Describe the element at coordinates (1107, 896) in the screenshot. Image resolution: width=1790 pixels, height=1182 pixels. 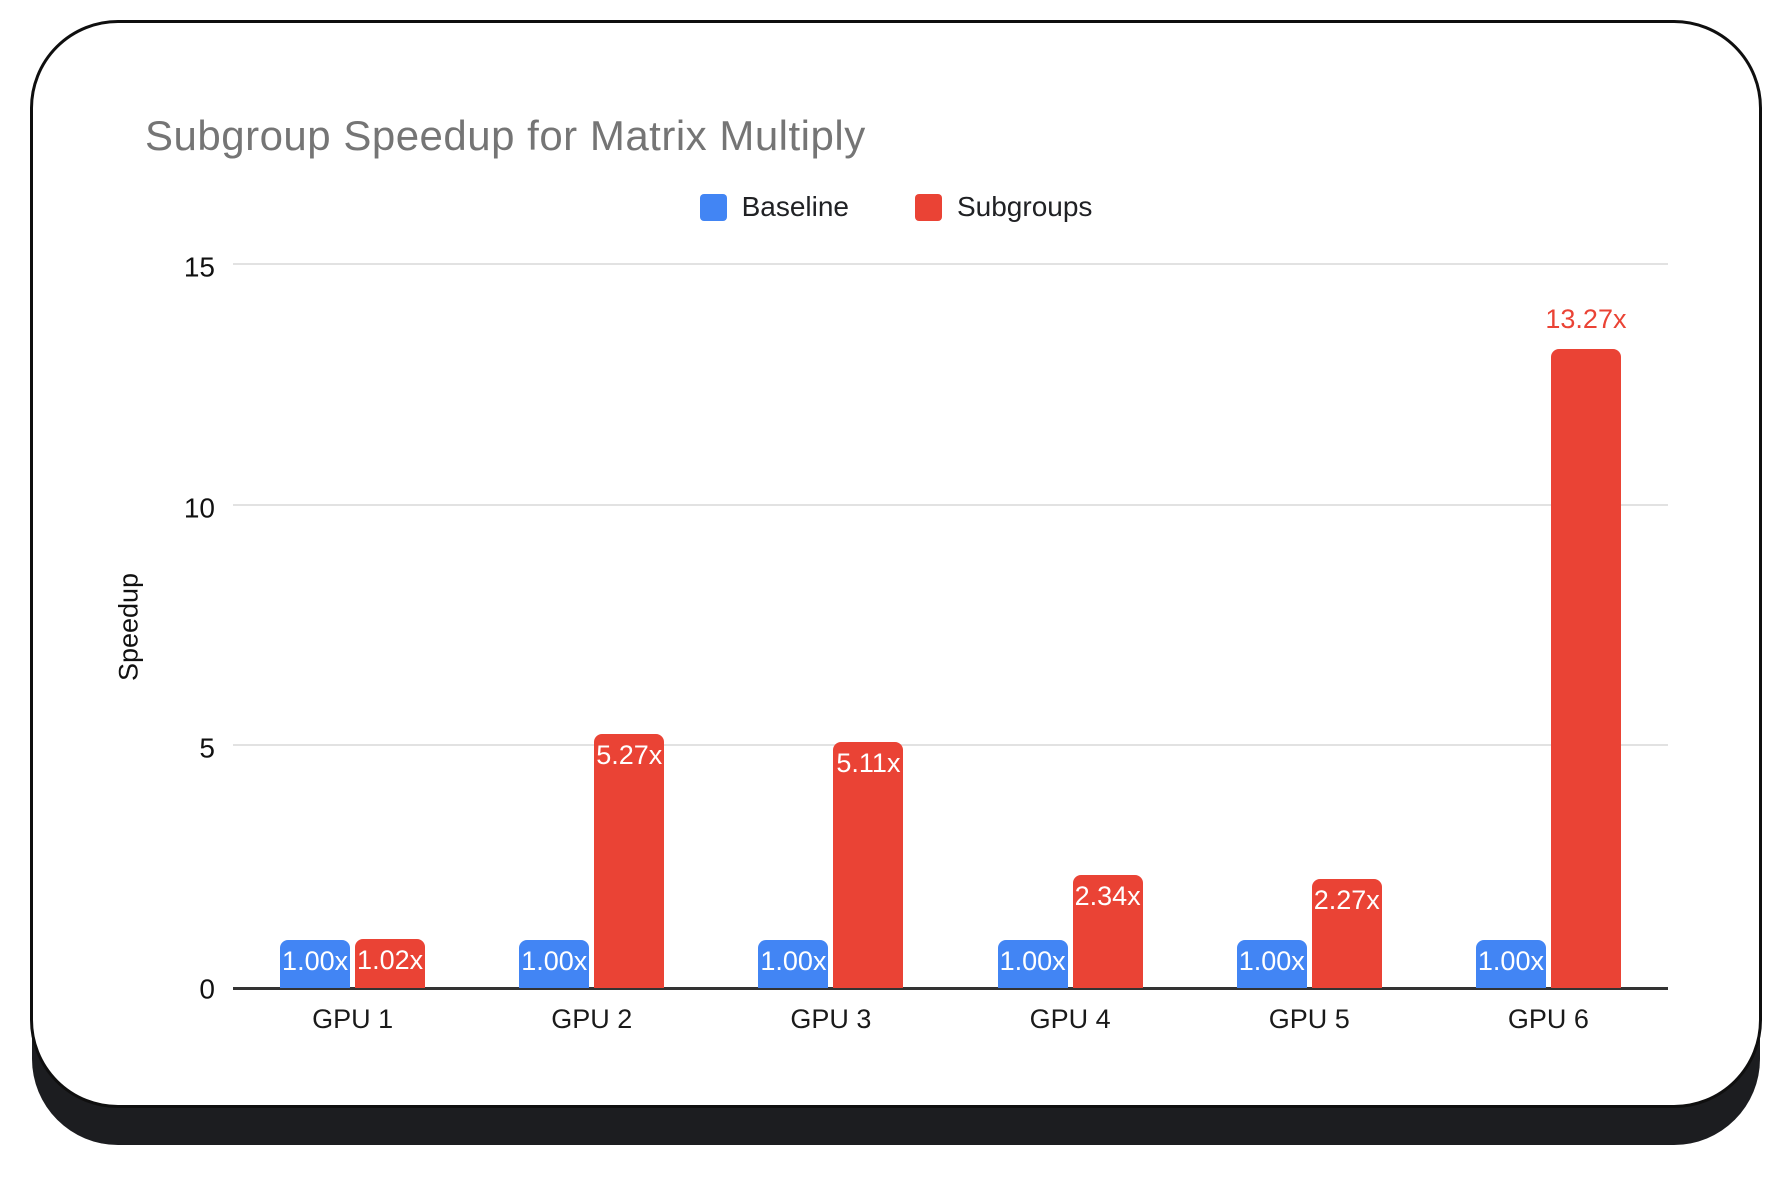
I see `bar-value-label-subgroups-gpu-4: 2.34x` at that location.